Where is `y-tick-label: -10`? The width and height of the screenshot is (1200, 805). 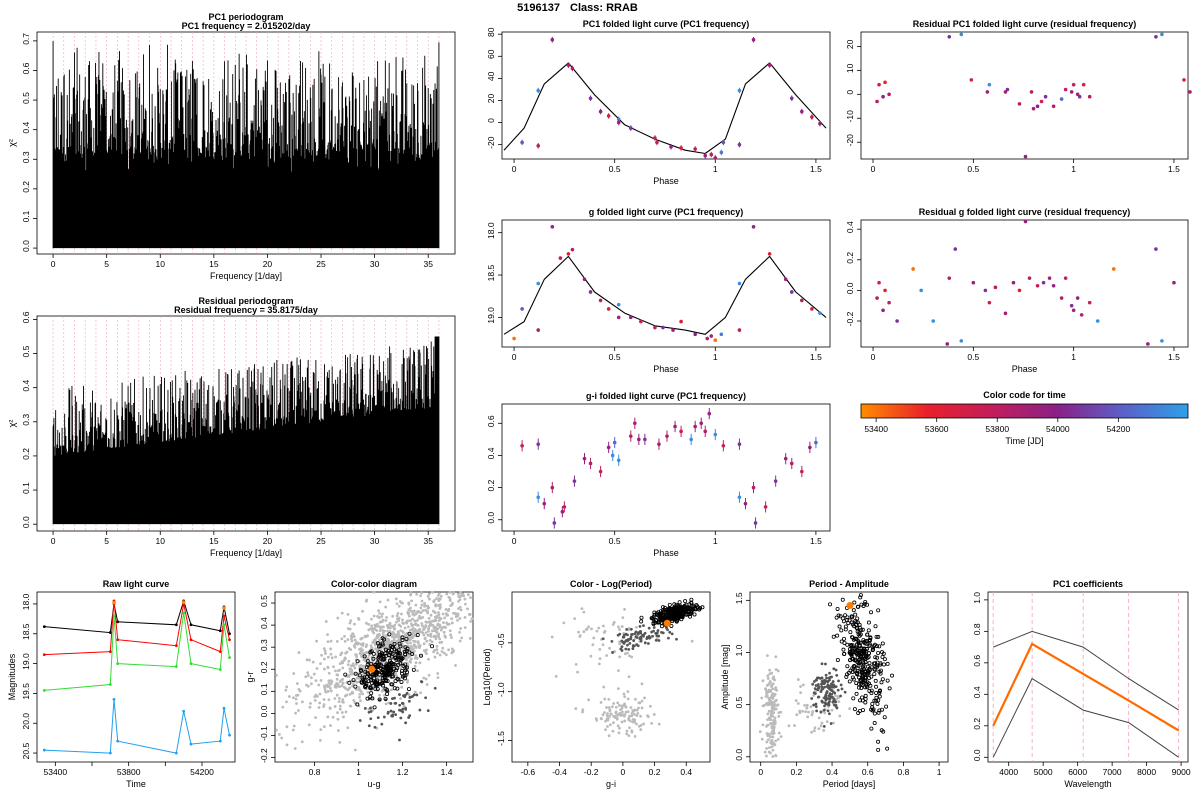
y-tick-label: -10 is located at coordinates (850, 116).